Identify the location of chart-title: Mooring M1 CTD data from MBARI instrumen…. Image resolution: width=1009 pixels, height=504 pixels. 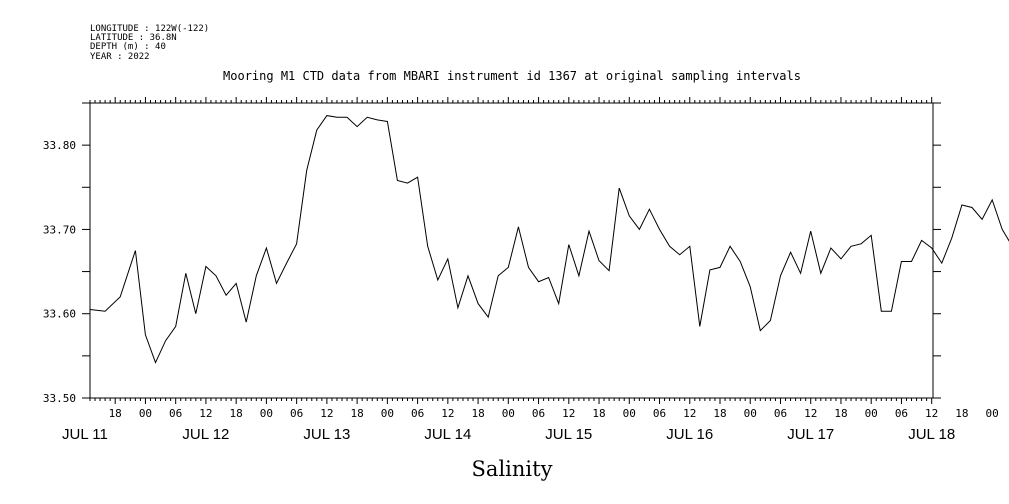
(512, 76).